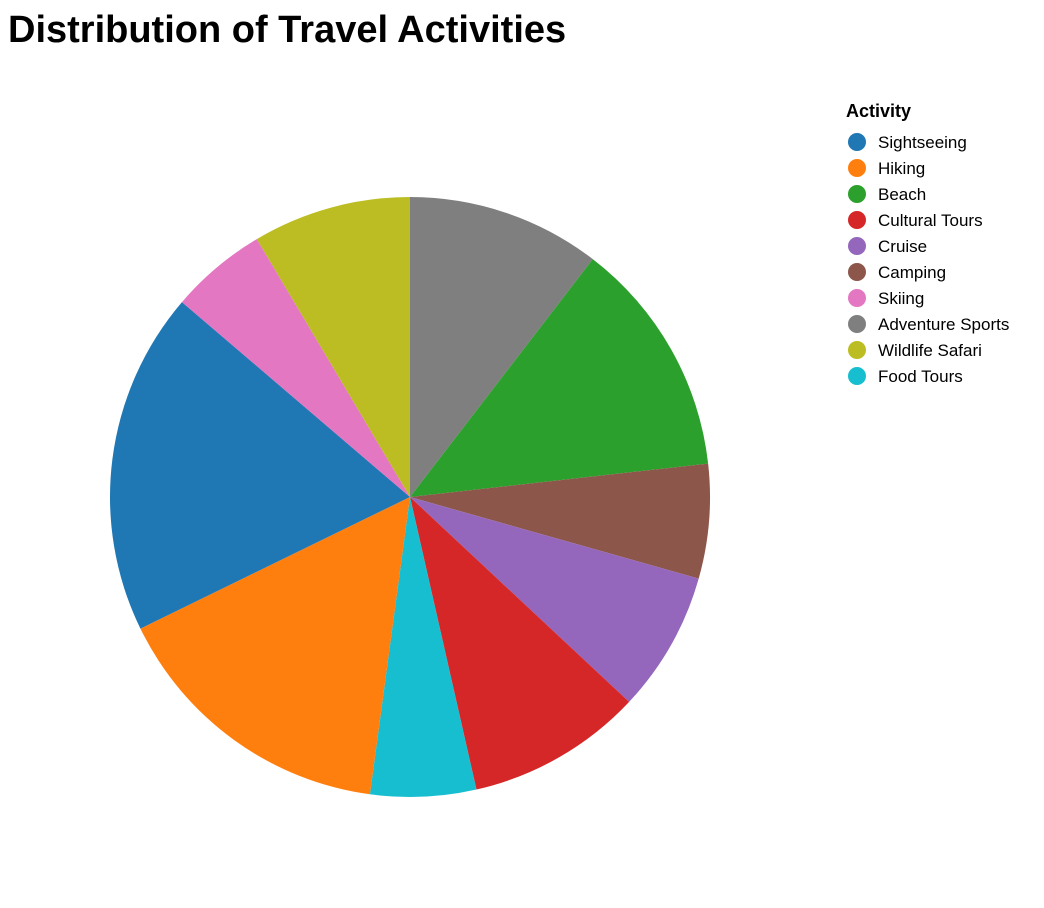  What do you see at coordinates (902, 194) in the screenshot?
I see `legend-label-beach: Beach` at bounding box center [902, 194].